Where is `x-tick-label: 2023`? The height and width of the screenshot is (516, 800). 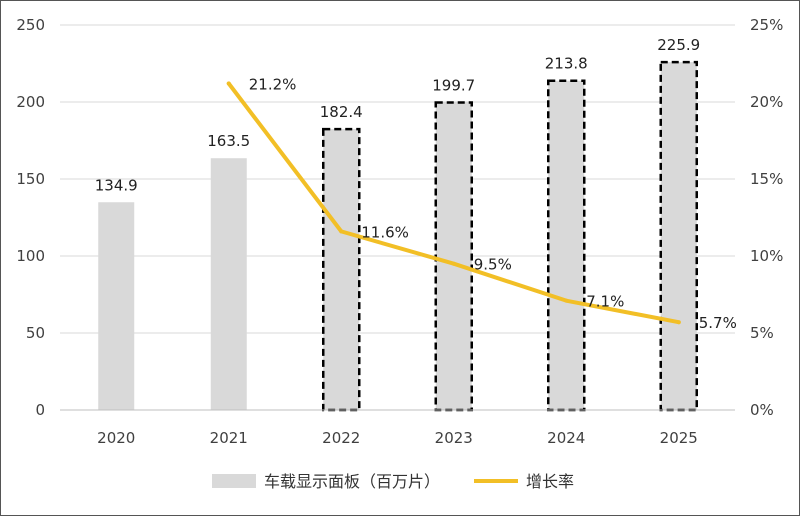
x-tick-label: 2023 is located at coordinates (454, 438).